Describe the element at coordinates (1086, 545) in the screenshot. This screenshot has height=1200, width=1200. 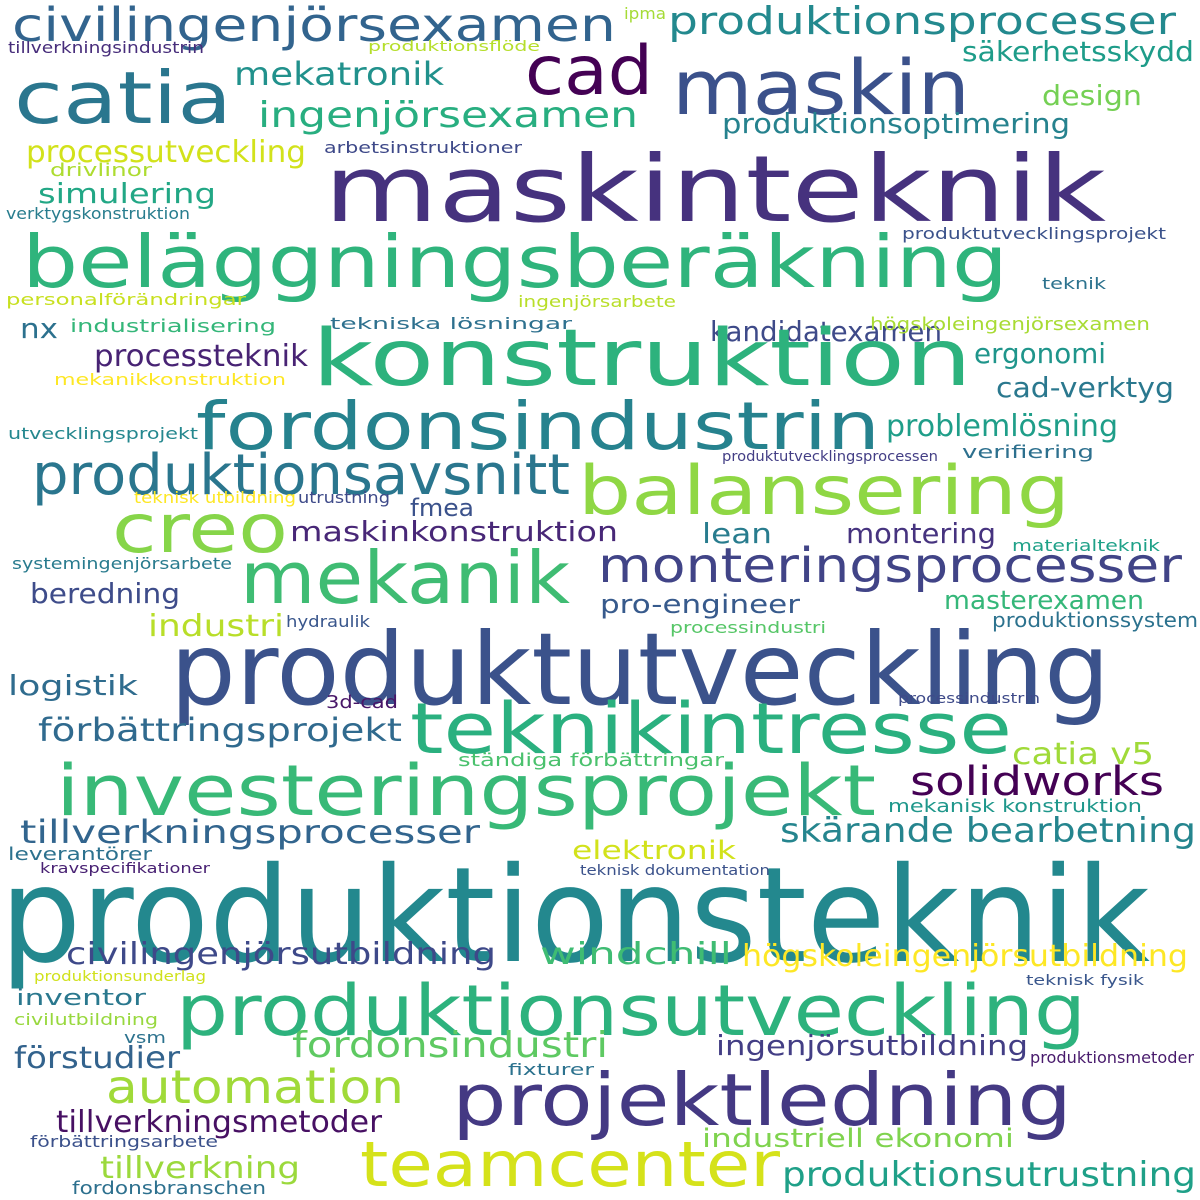
I see `word-materialteknik: materialteknik` at that location.